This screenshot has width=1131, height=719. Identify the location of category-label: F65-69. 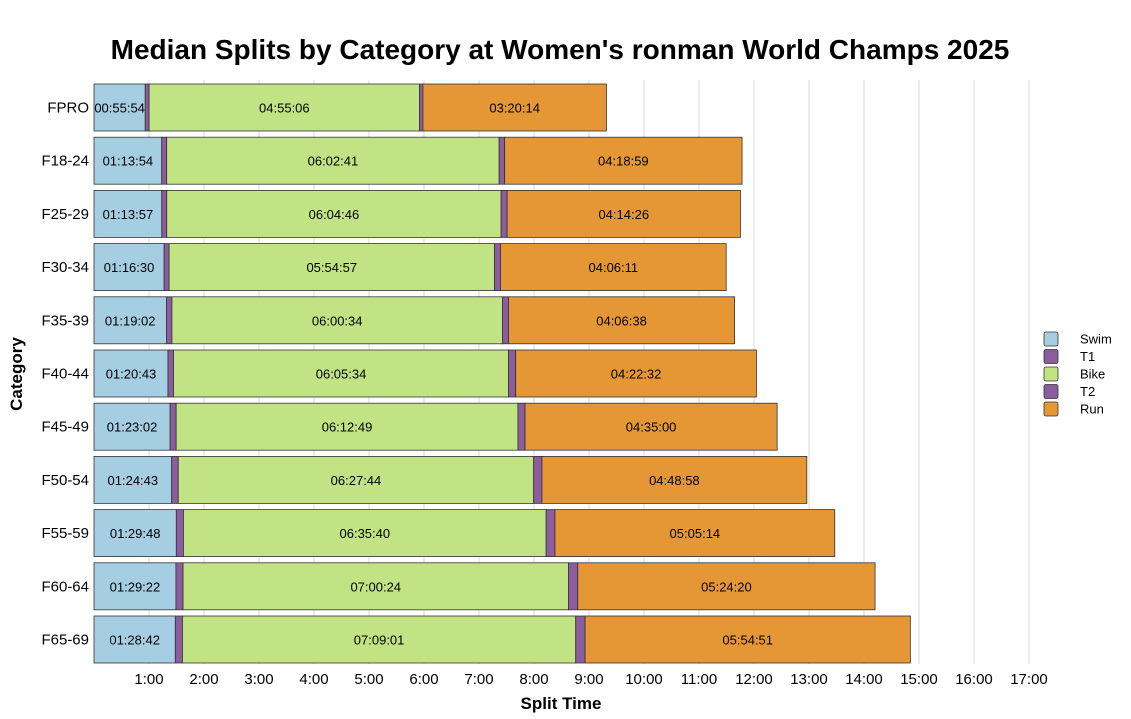
(65, 640).